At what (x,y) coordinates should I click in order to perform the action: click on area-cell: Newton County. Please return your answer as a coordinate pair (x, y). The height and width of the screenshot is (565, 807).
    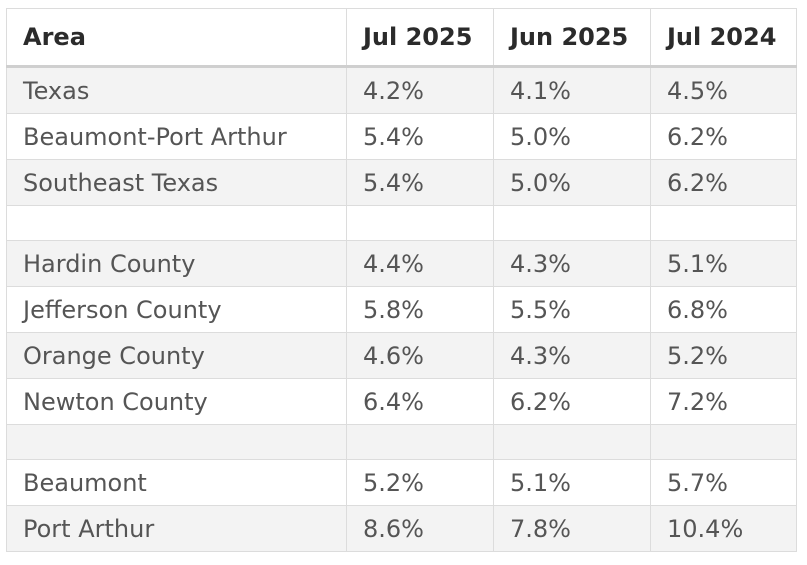
    Looking at the image, I should click on (176, 401).